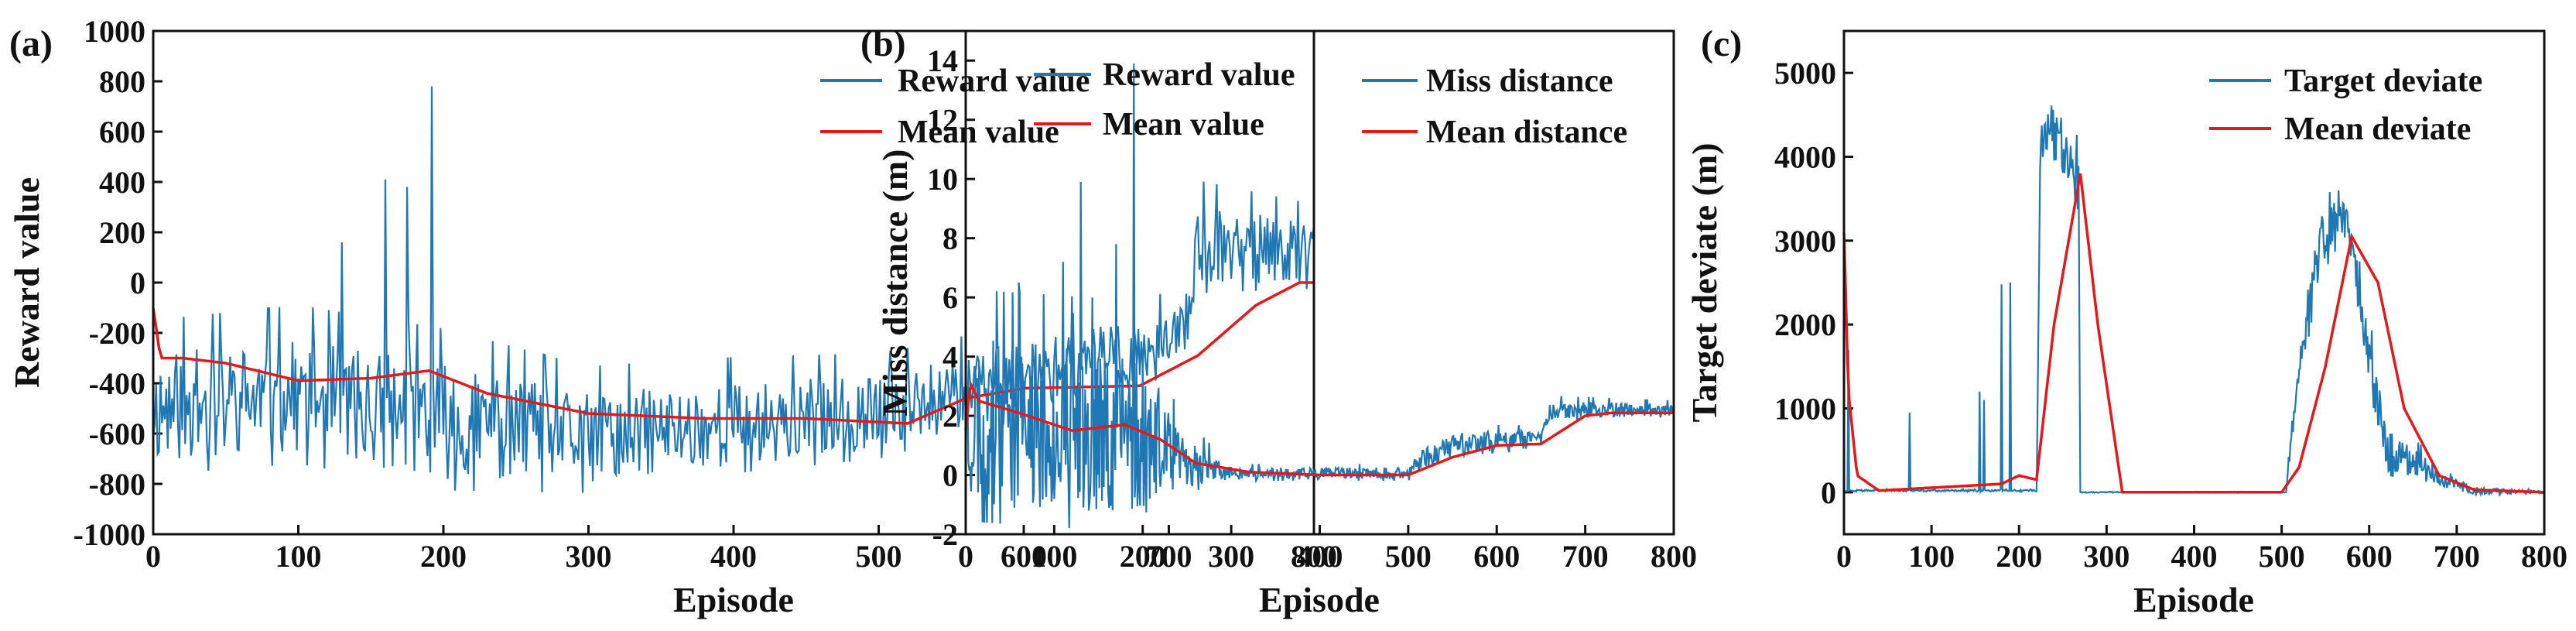 This screenshot has height=631, width=2576. I want to click on ytick-label: 6, so click(950, 297).